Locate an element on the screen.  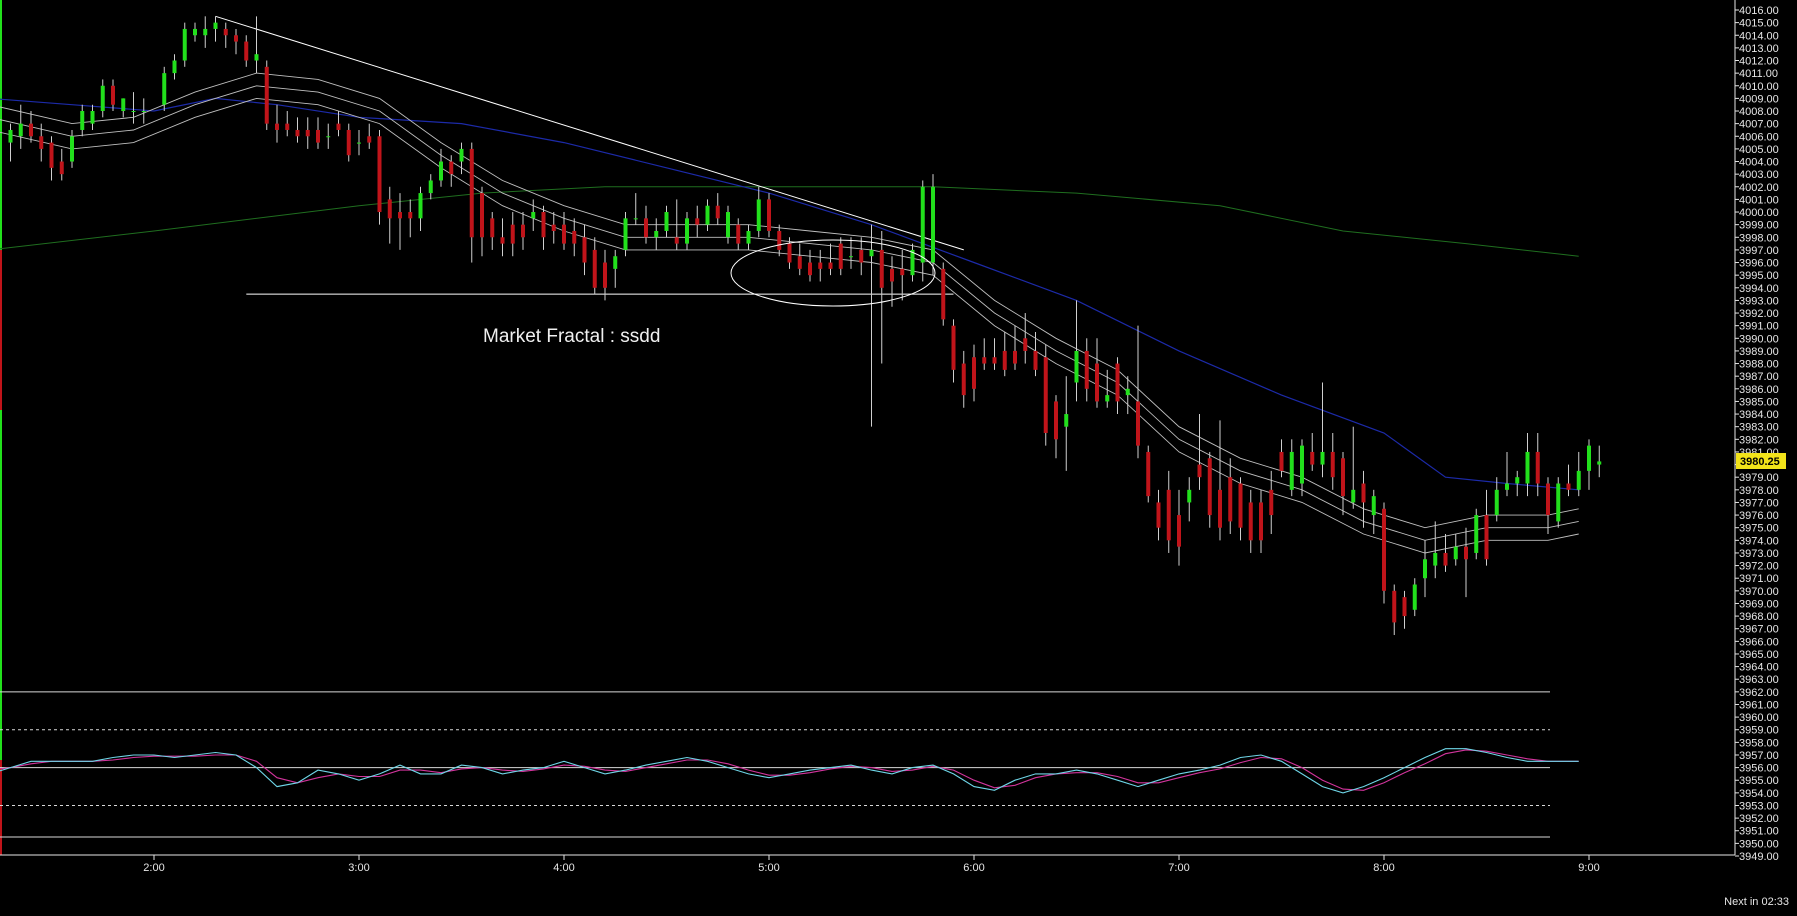
drawings: Market Fractal : ssdd is located at coordinates (709, 293).